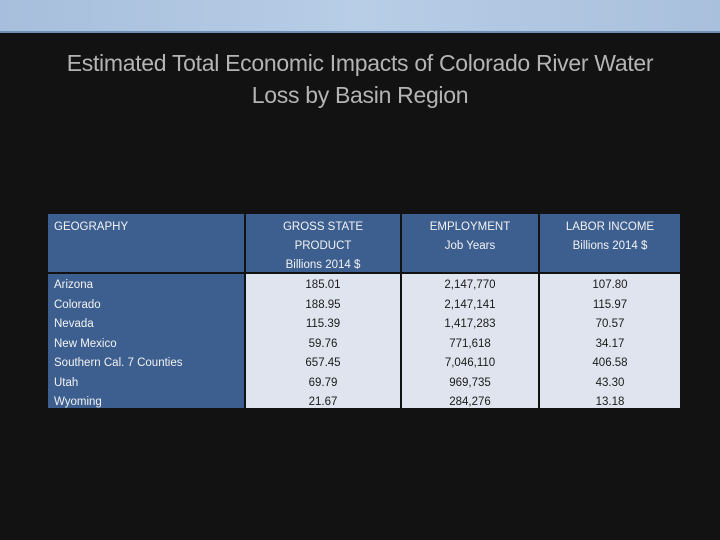  Describe the element at coordinates (470, 363) in the screenshot. I see `table-cell-employment: 7,046,110` at that location.